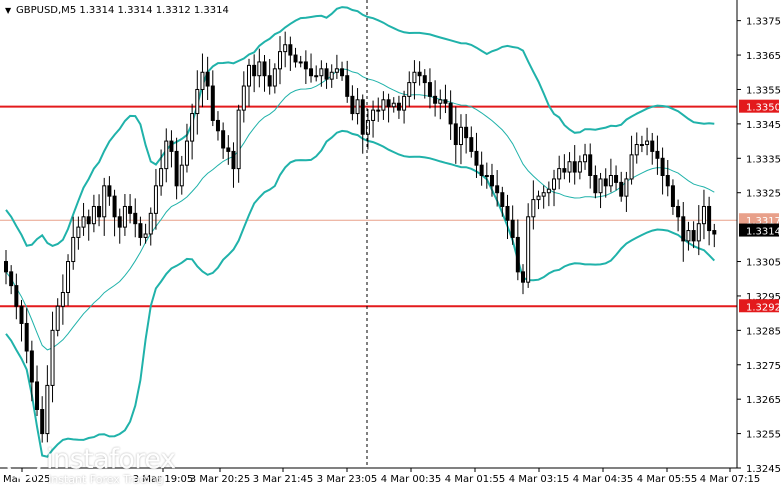 Image resolution: width=781 pixels, height=489 pixels. Describe the element at coordinates (8, 10) in the screenshot. I see `header-arrow-icon: ▼` at that location.